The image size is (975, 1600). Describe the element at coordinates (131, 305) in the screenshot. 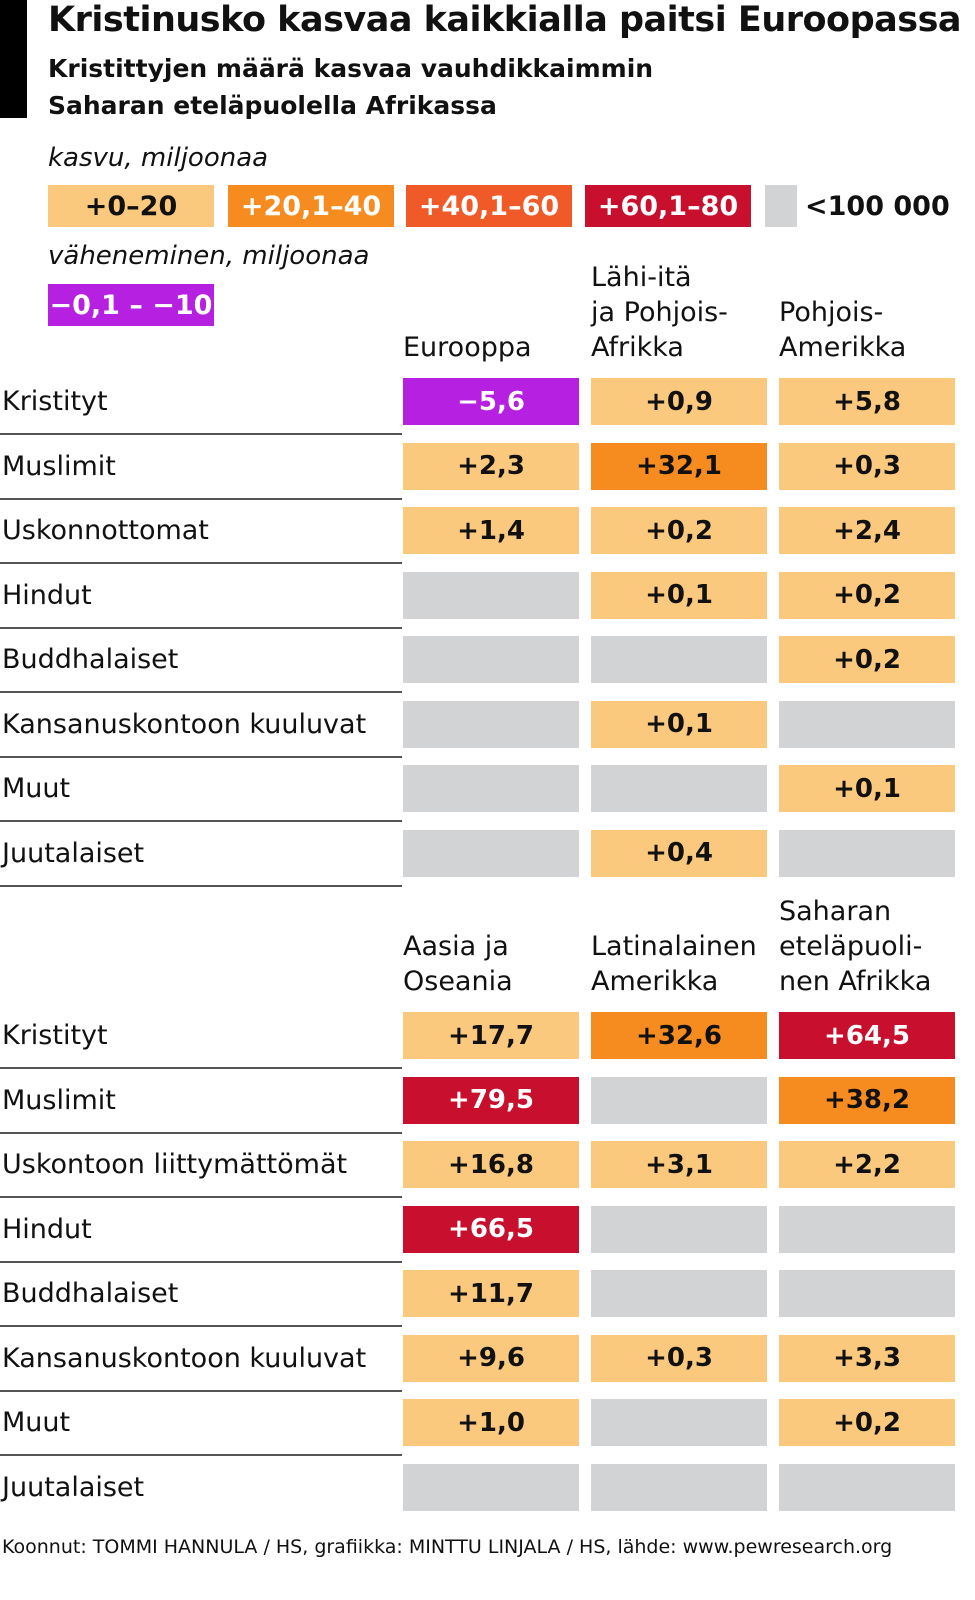

I see `legend-swatch: −0,1 – −10` at that location.